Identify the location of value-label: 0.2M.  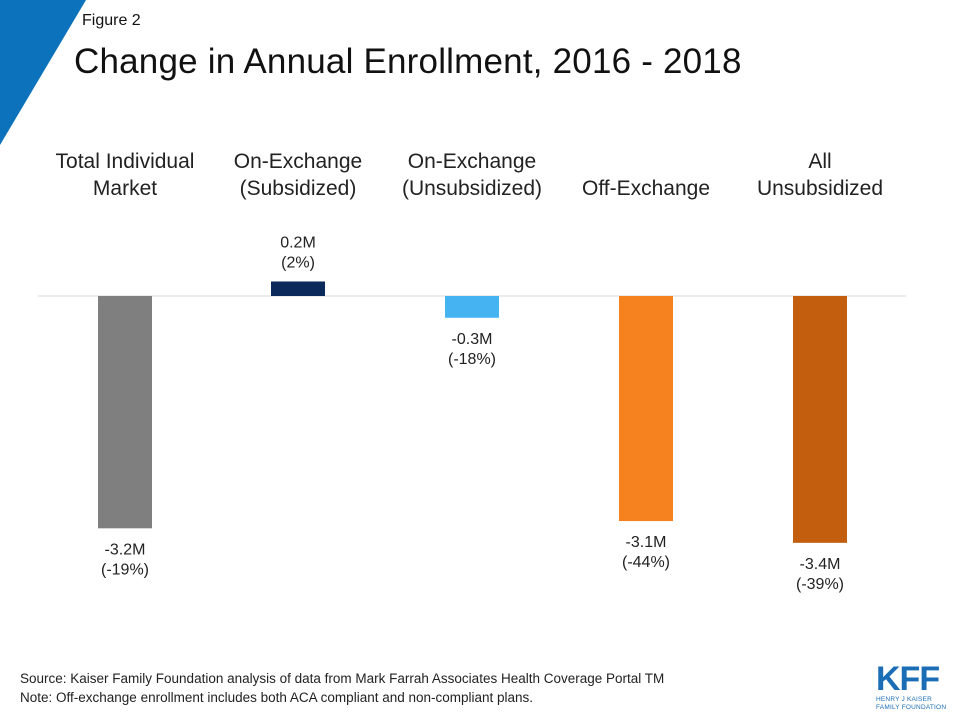
(298, 242).